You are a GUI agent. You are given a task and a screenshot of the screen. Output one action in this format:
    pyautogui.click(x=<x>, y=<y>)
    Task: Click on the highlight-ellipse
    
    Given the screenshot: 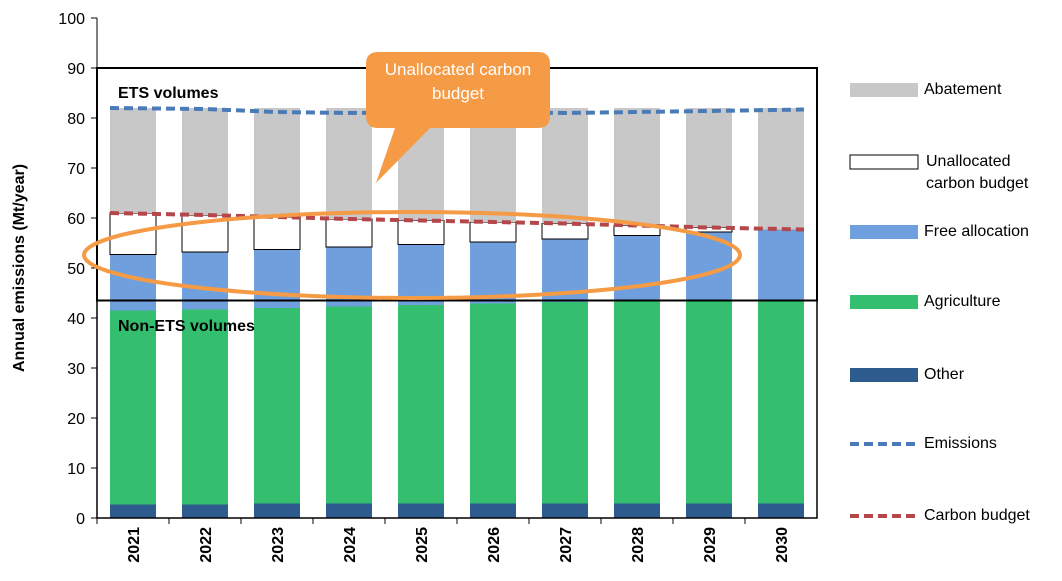 What is the action you would take?
    pyautogui.click(x=412, y=255)
    